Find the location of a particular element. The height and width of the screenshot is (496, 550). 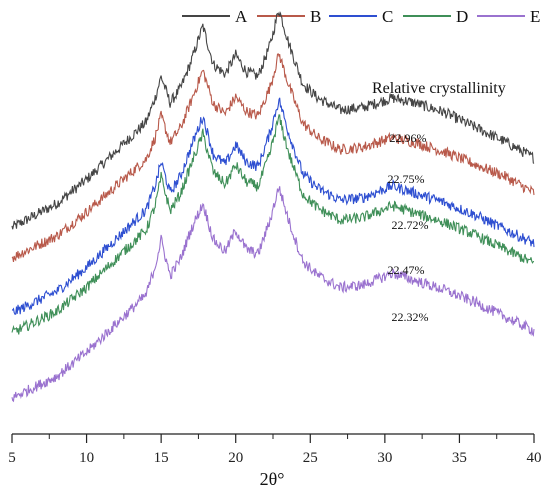

legend-label-B: B is located at coordinates (315, 16).